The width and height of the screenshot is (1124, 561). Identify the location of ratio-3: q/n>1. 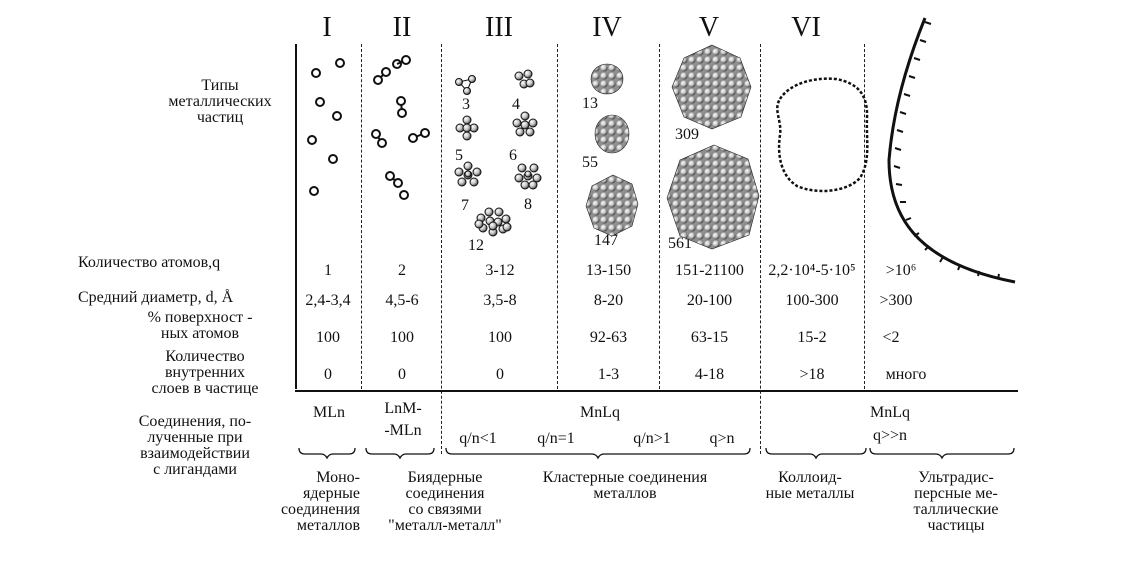
(652, 438).